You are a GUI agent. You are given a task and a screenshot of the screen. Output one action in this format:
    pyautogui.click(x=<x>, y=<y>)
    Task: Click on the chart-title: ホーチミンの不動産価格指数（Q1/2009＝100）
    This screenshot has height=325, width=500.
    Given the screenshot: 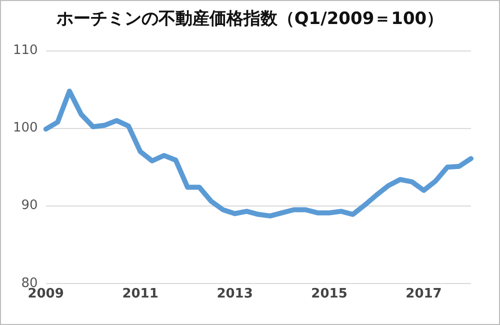 What is the action you would take?
    pyautogui.click(x=250, y=19)
    